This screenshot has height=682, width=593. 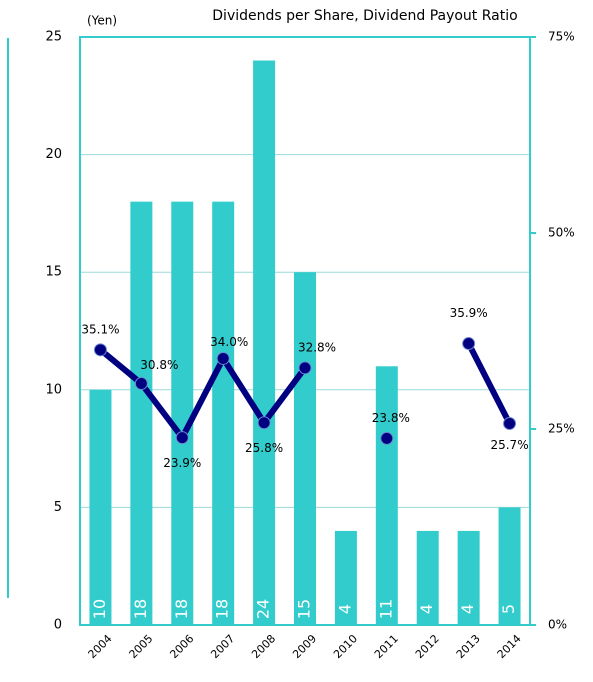 I want to click on y2-tick-label: 75%, so click(x=561, y=37).